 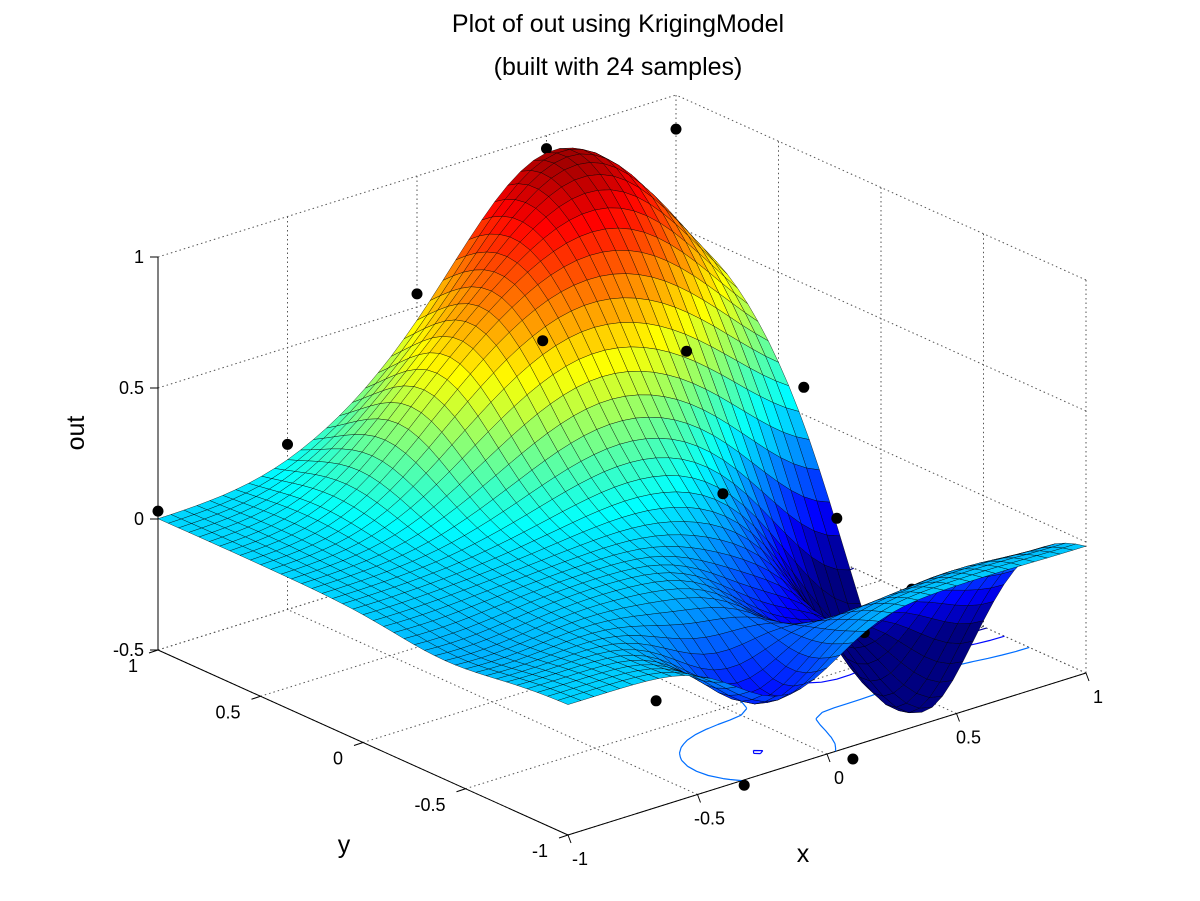 What do you see at coordinates (133, 666) in the screenshot?
I see `y-tick-label: 1` at bounding box center [133, 666].